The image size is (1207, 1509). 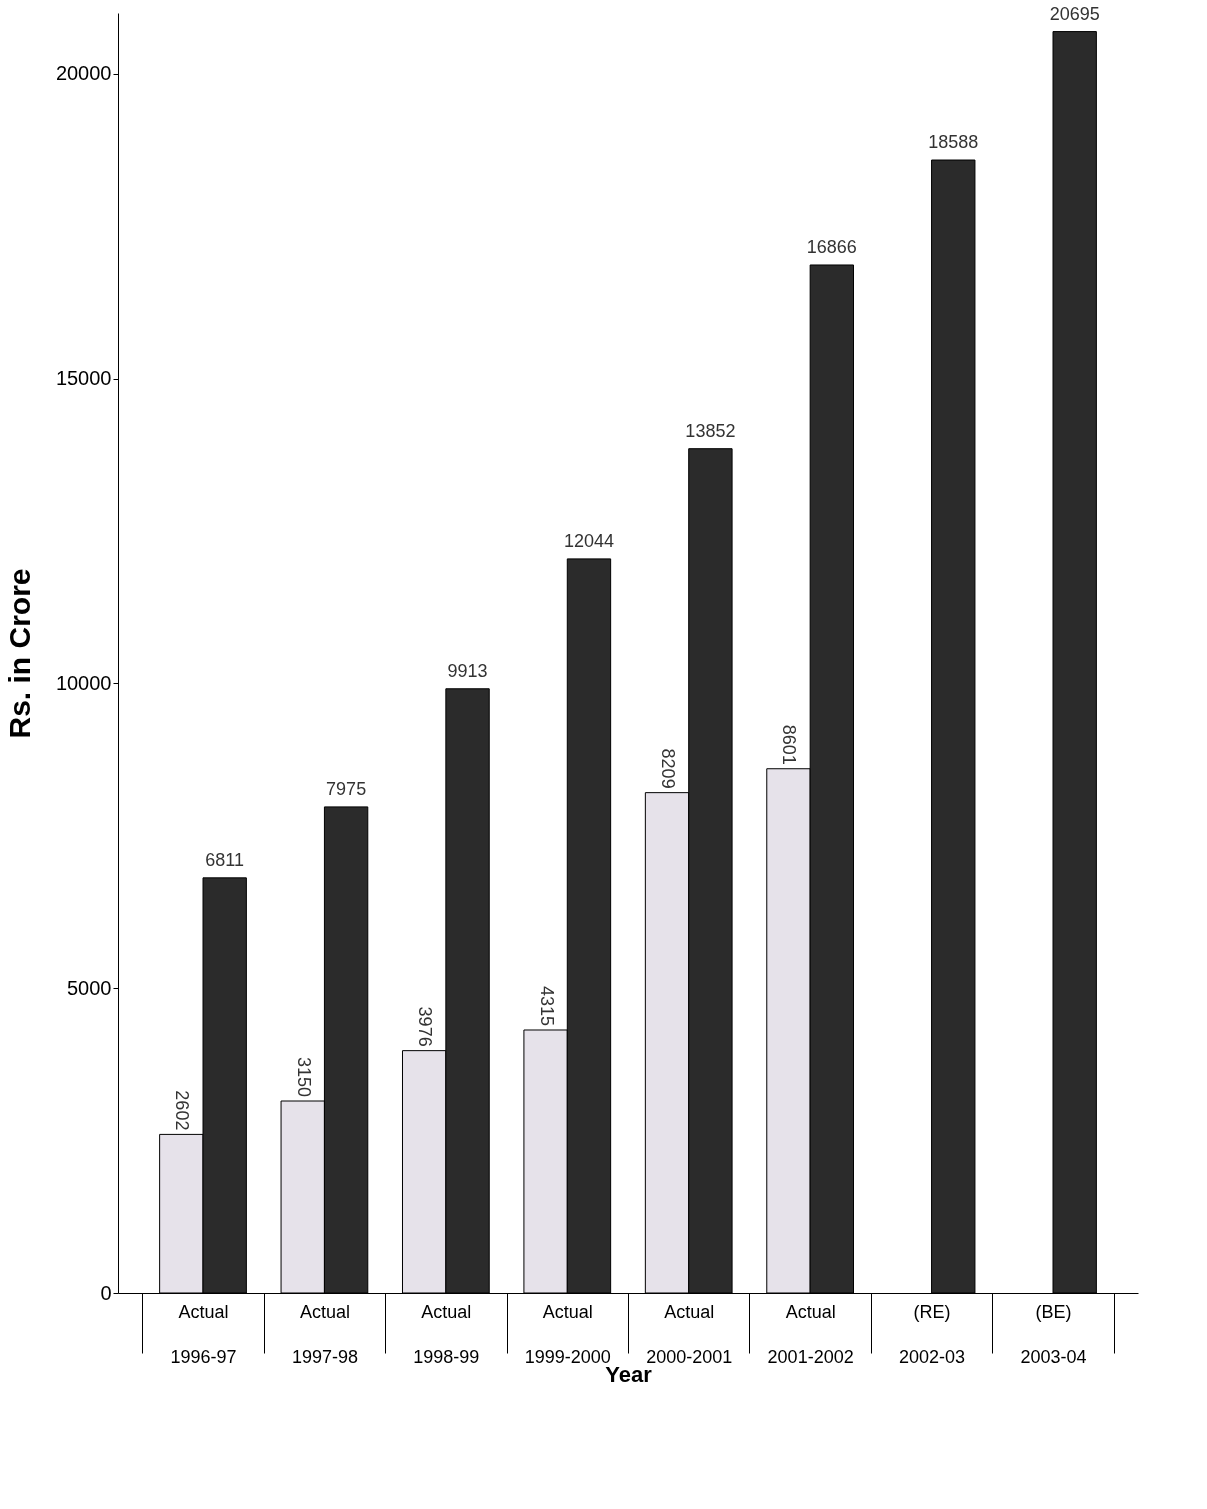 What do you see at coordinates (106, 1292) in the screenshot?
I see `y-tick-label: 0` at bounding box center [106, 1292].